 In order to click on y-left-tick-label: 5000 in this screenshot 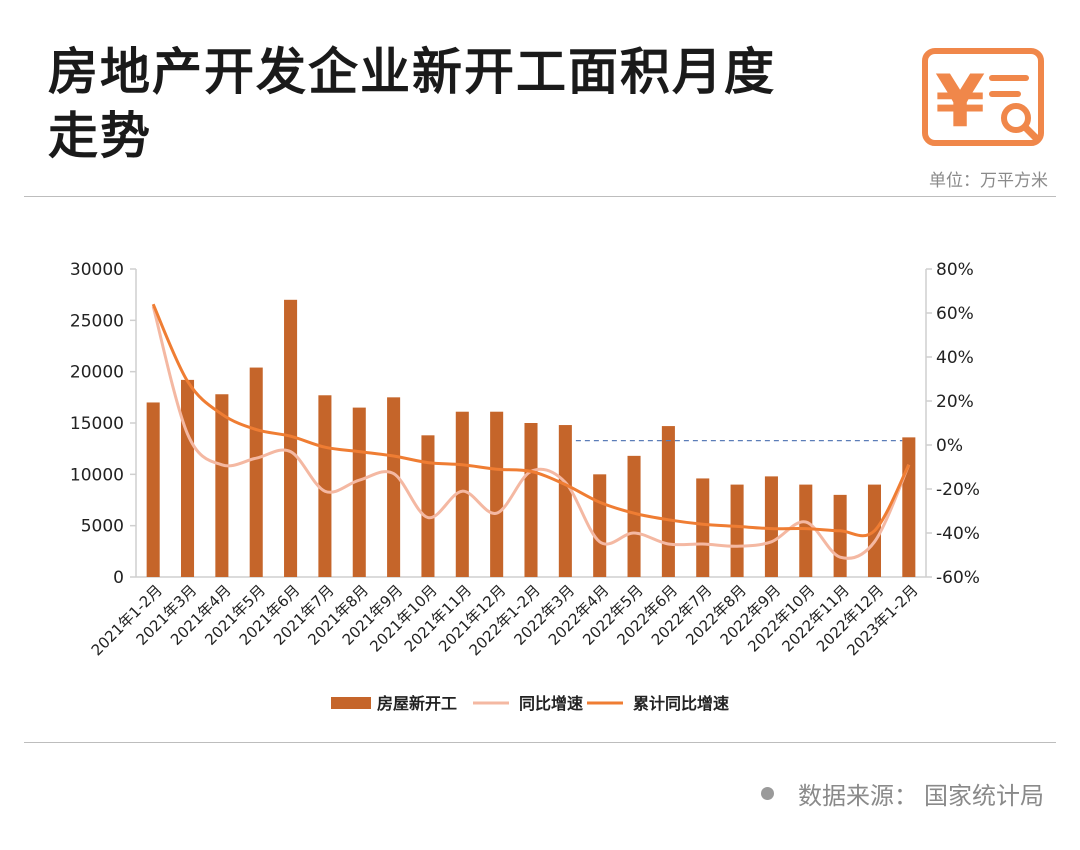, I will do `click(102, 527)`.